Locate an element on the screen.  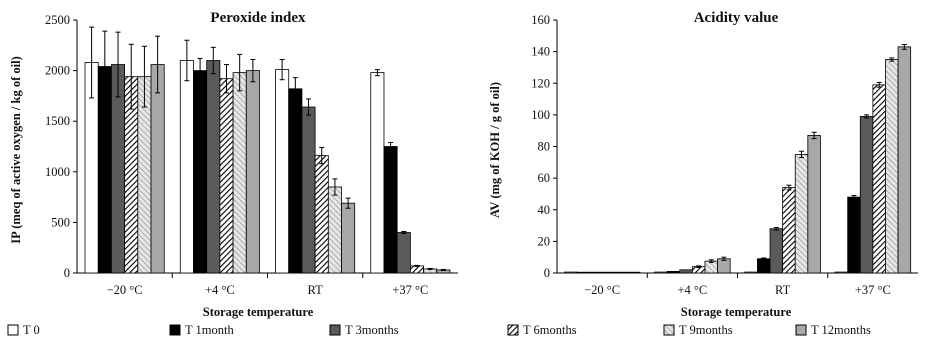
y-tick-label: 40 is located at coordinates (544, 210).